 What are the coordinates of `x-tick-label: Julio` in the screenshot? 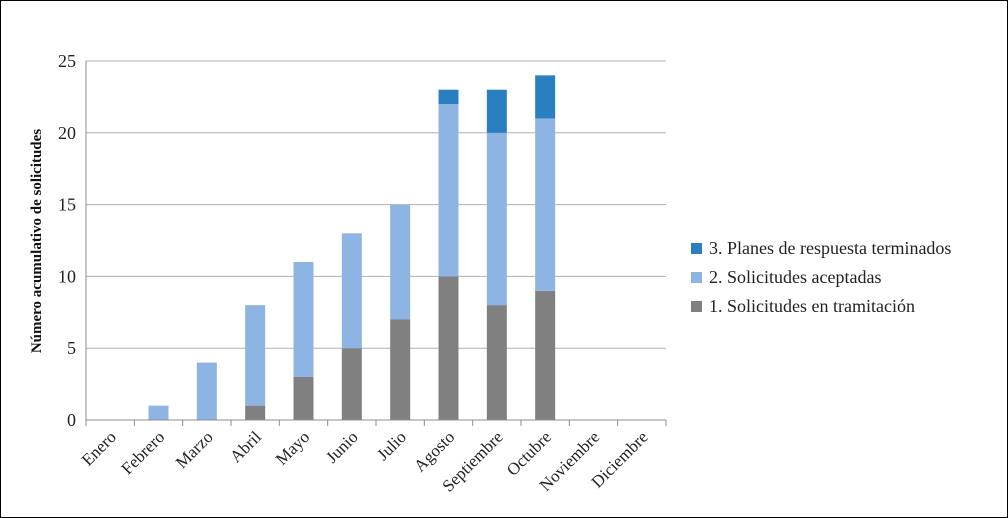 It's located at (391, 445).